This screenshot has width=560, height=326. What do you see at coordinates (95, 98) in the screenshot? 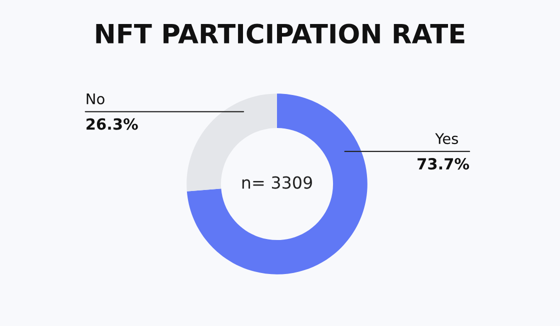
I see `slice-label: No` at bounding box center [95, 98].